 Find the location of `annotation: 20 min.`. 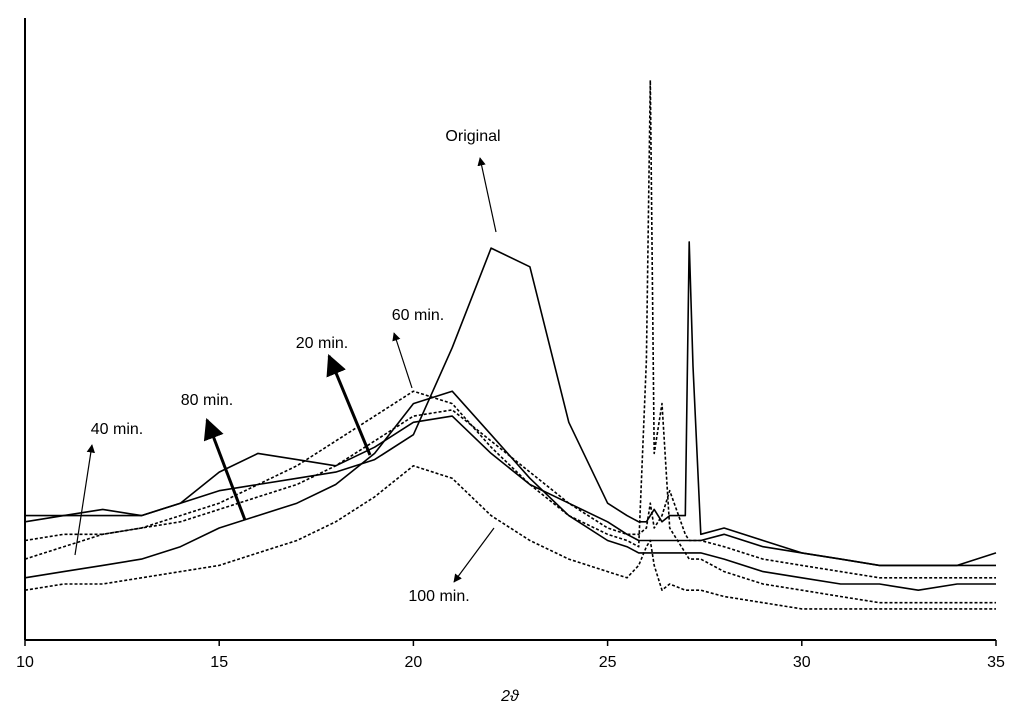

annotation: 20 min. is located at coordinates (322, 343).